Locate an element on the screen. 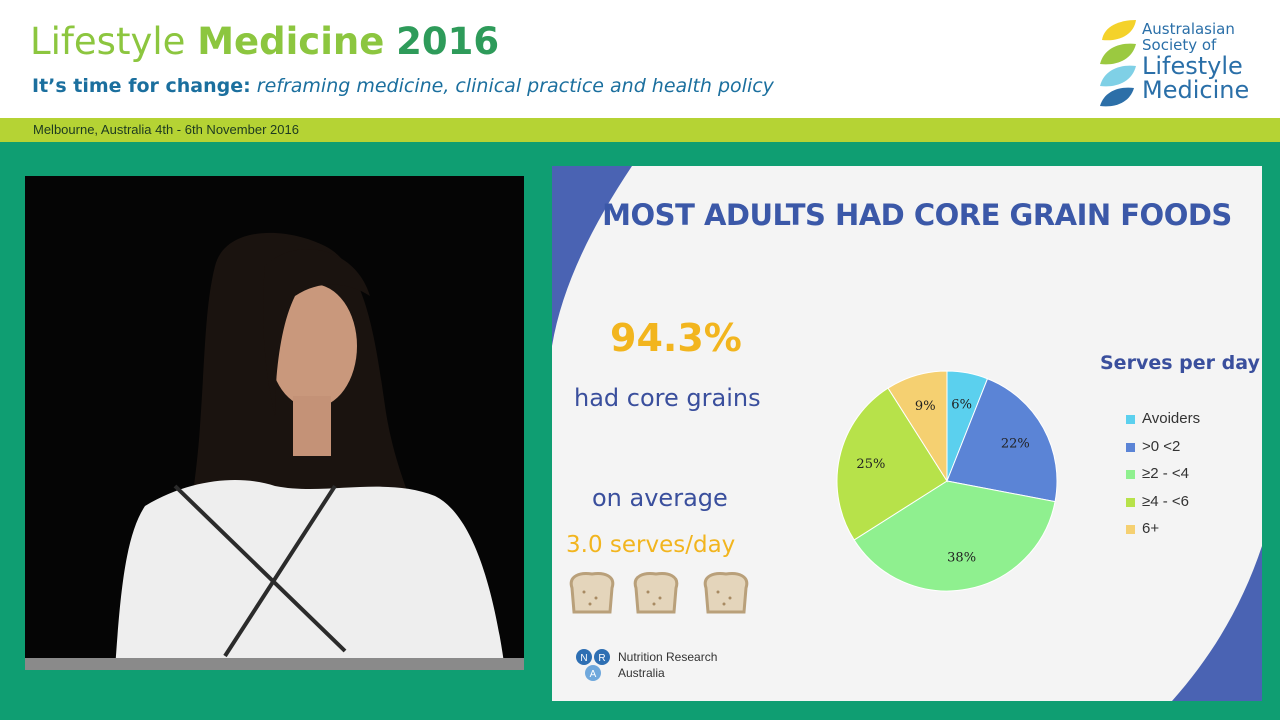 The height and width of the screenshot is (720, 1280). serves-pie-chart: 6% 22% 38% 25% 9% is located at coordinates (947, 481).